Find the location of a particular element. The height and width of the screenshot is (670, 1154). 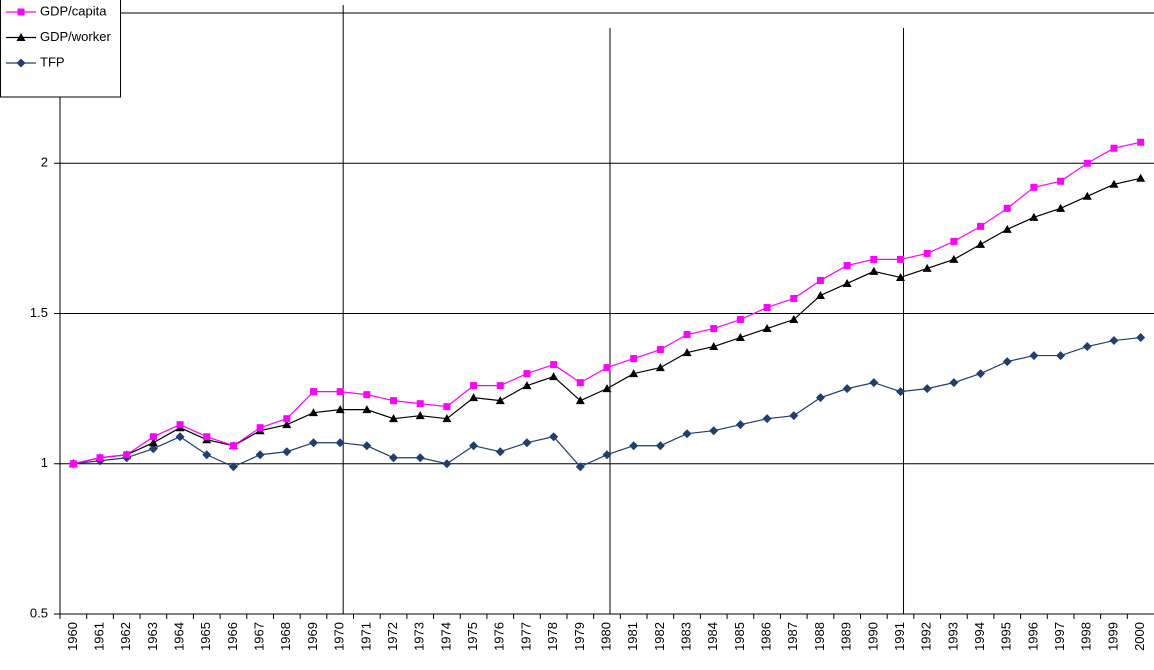

x-tick-label: 1963 is located at coordinates (152, 636).